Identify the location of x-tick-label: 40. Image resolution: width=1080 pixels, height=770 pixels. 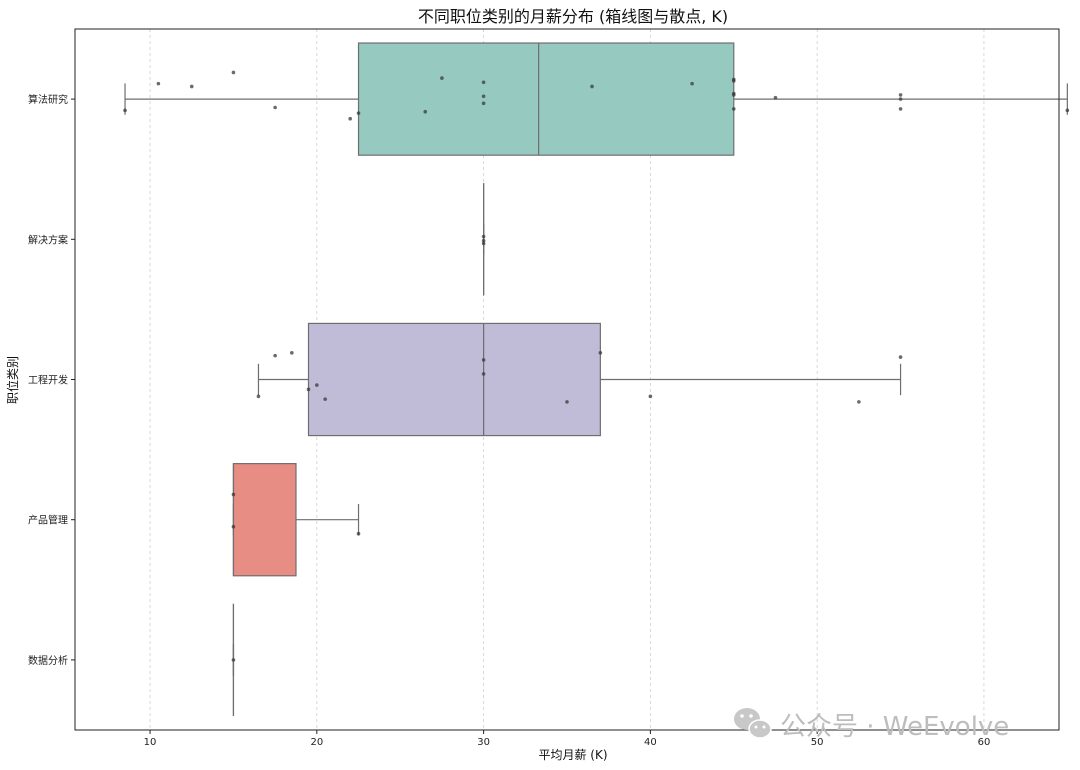
(650, 742).